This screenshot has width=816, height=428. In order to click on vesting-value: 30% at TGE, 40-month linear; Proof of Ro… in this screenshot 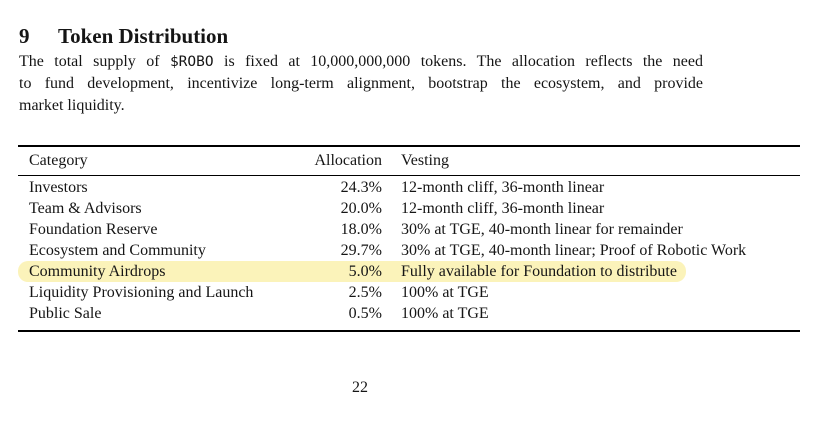, I will do `click(574, 250)`.